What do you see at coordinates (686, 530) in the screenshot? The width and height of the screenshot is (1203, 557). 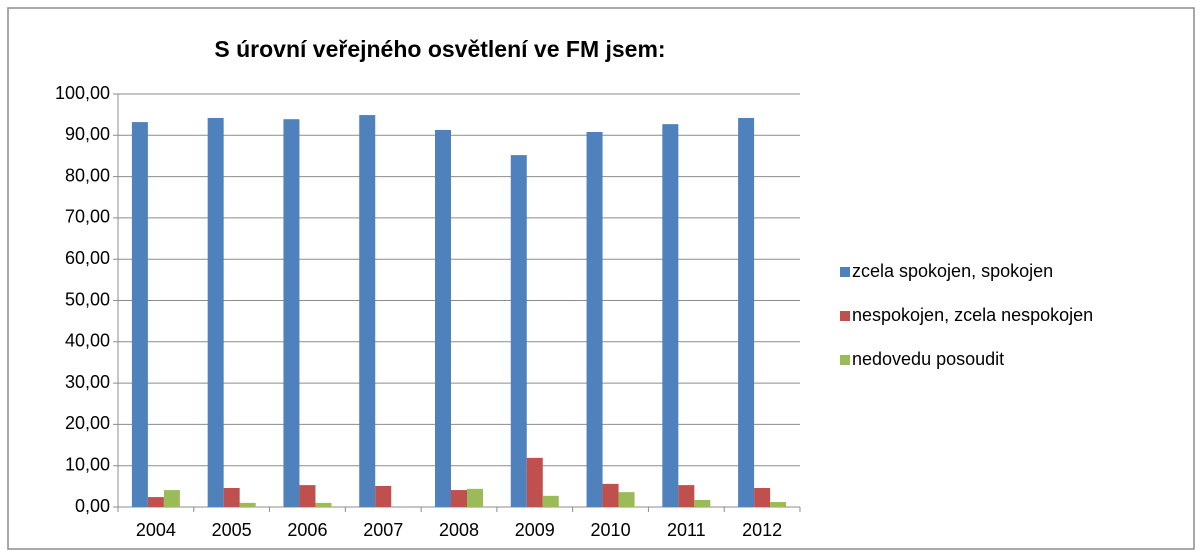 I see `x-tick-label: 2011` at bounding box center [686, 530].